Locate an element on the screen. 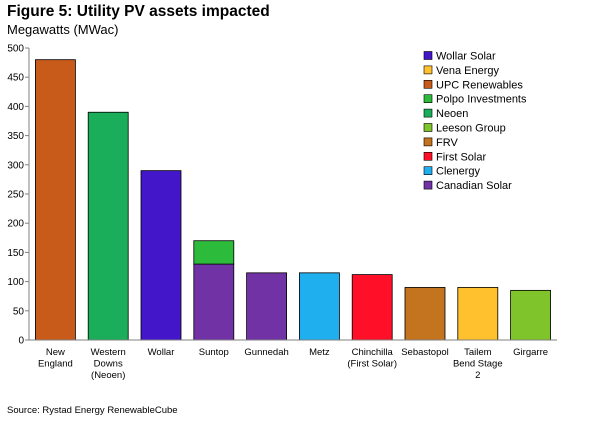  y-tick-label: 200 is located at coordinates (15, 224).